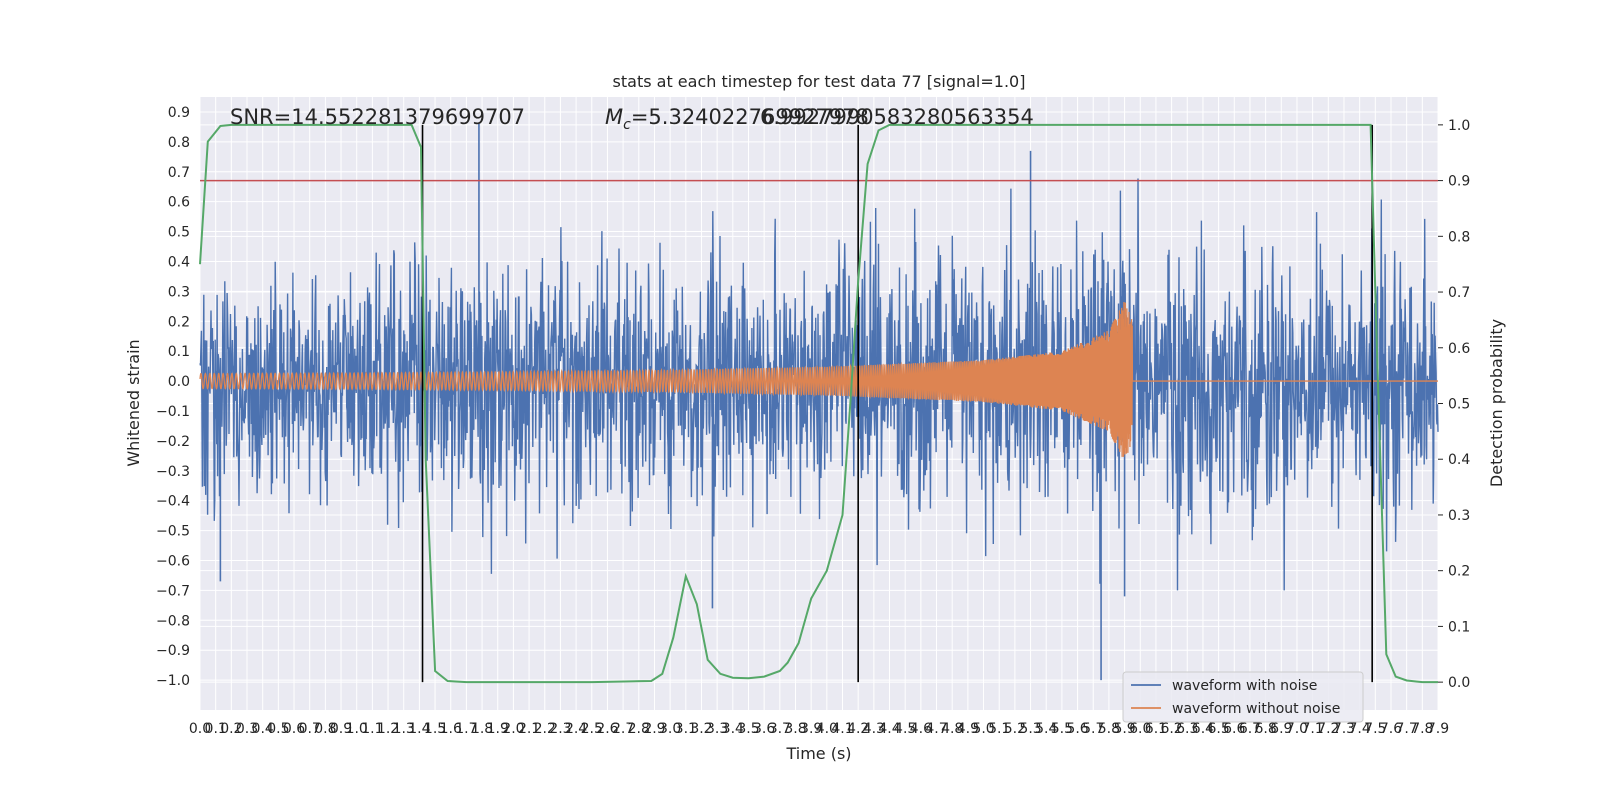 This screenshot has width=1600, height=800. What do you see at coordinates (1313, 729) in the screenshot?
I see `x-tick-label: 7.1` at bounding box center [1313, 729].